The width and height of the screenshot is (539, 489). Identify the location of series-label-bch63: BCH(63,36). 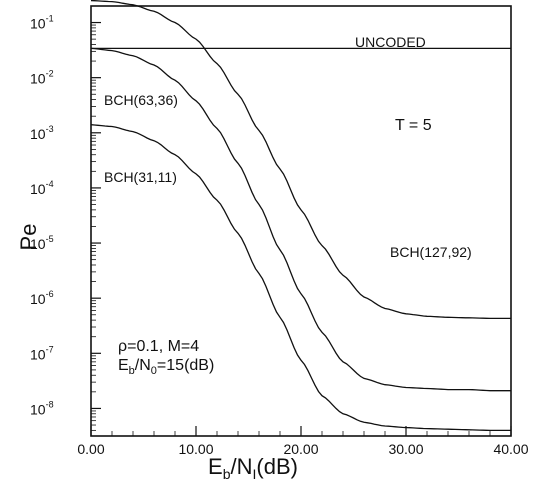
(141, 100).